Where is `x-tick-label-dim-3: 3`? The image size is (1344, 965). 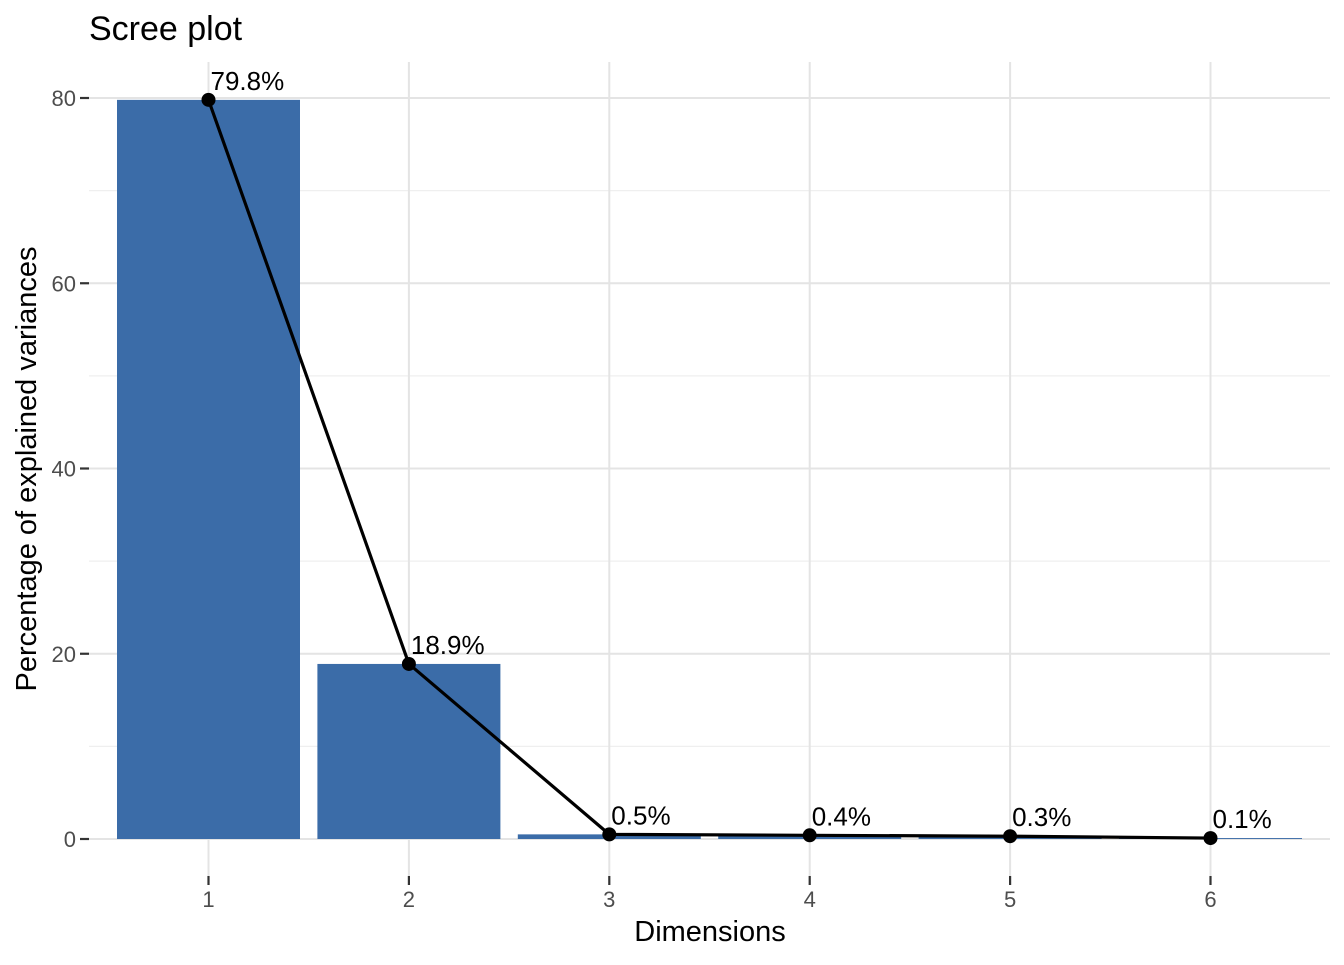
x-tick-label-dim-3: 3 is located at coordinates (609, 899).